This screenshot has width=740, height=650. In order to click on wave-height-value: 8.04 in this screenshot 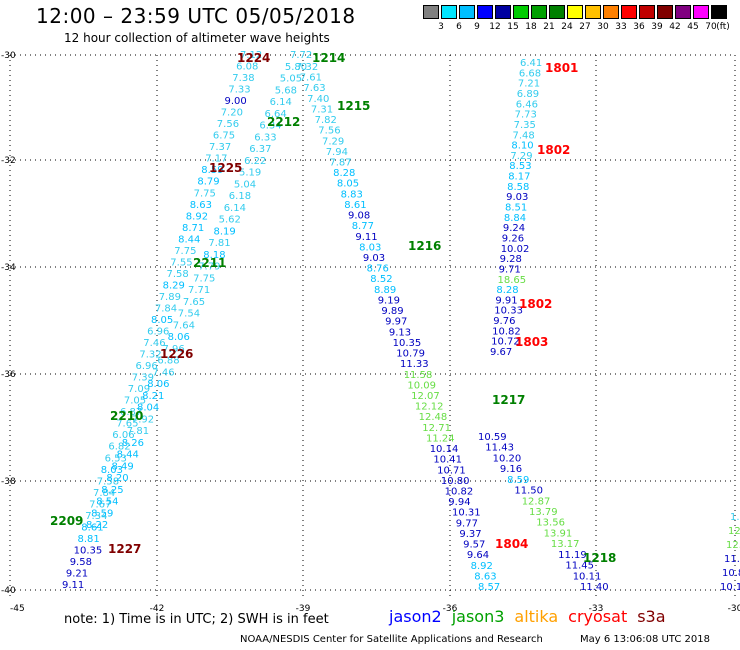, I will do `click(148, 408)`.